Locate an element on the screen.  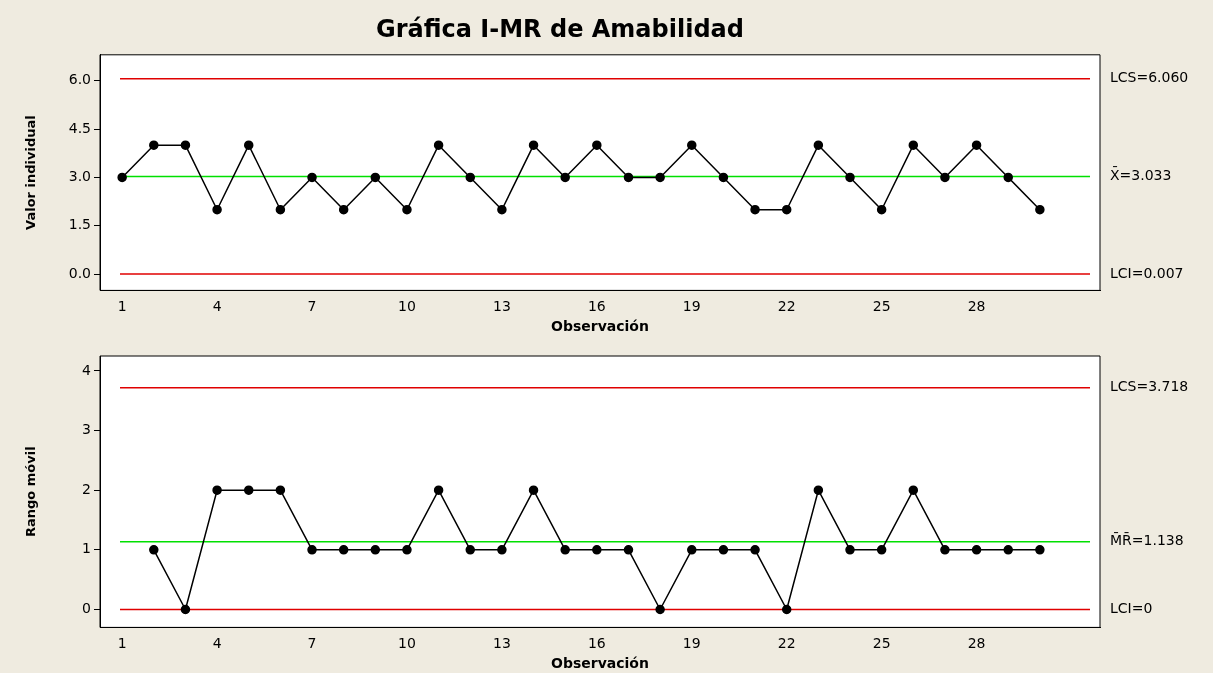
y-axis-title: Rango móvil is located at coordinates (31, 492).